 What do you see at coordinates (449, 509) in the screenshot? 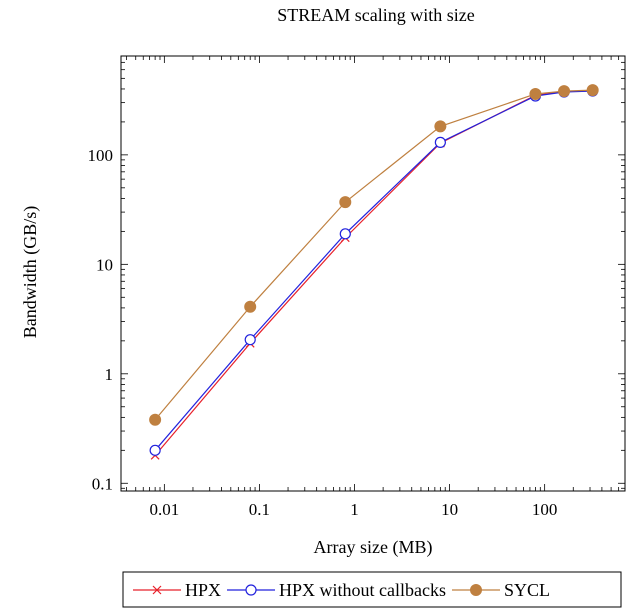
I see `x-tick-label: 10` at bounding box center [449, 509].